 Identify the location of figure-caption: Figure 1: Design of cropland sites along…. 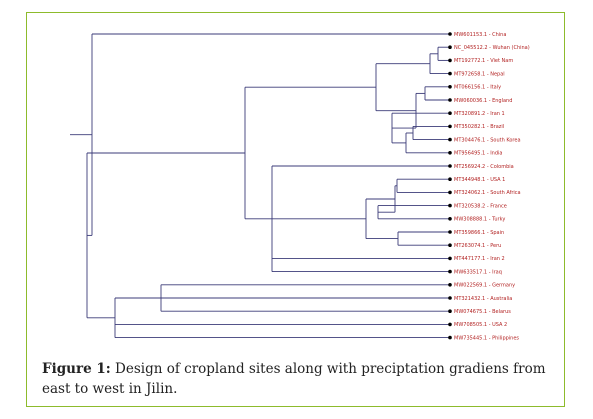
(299, 379).